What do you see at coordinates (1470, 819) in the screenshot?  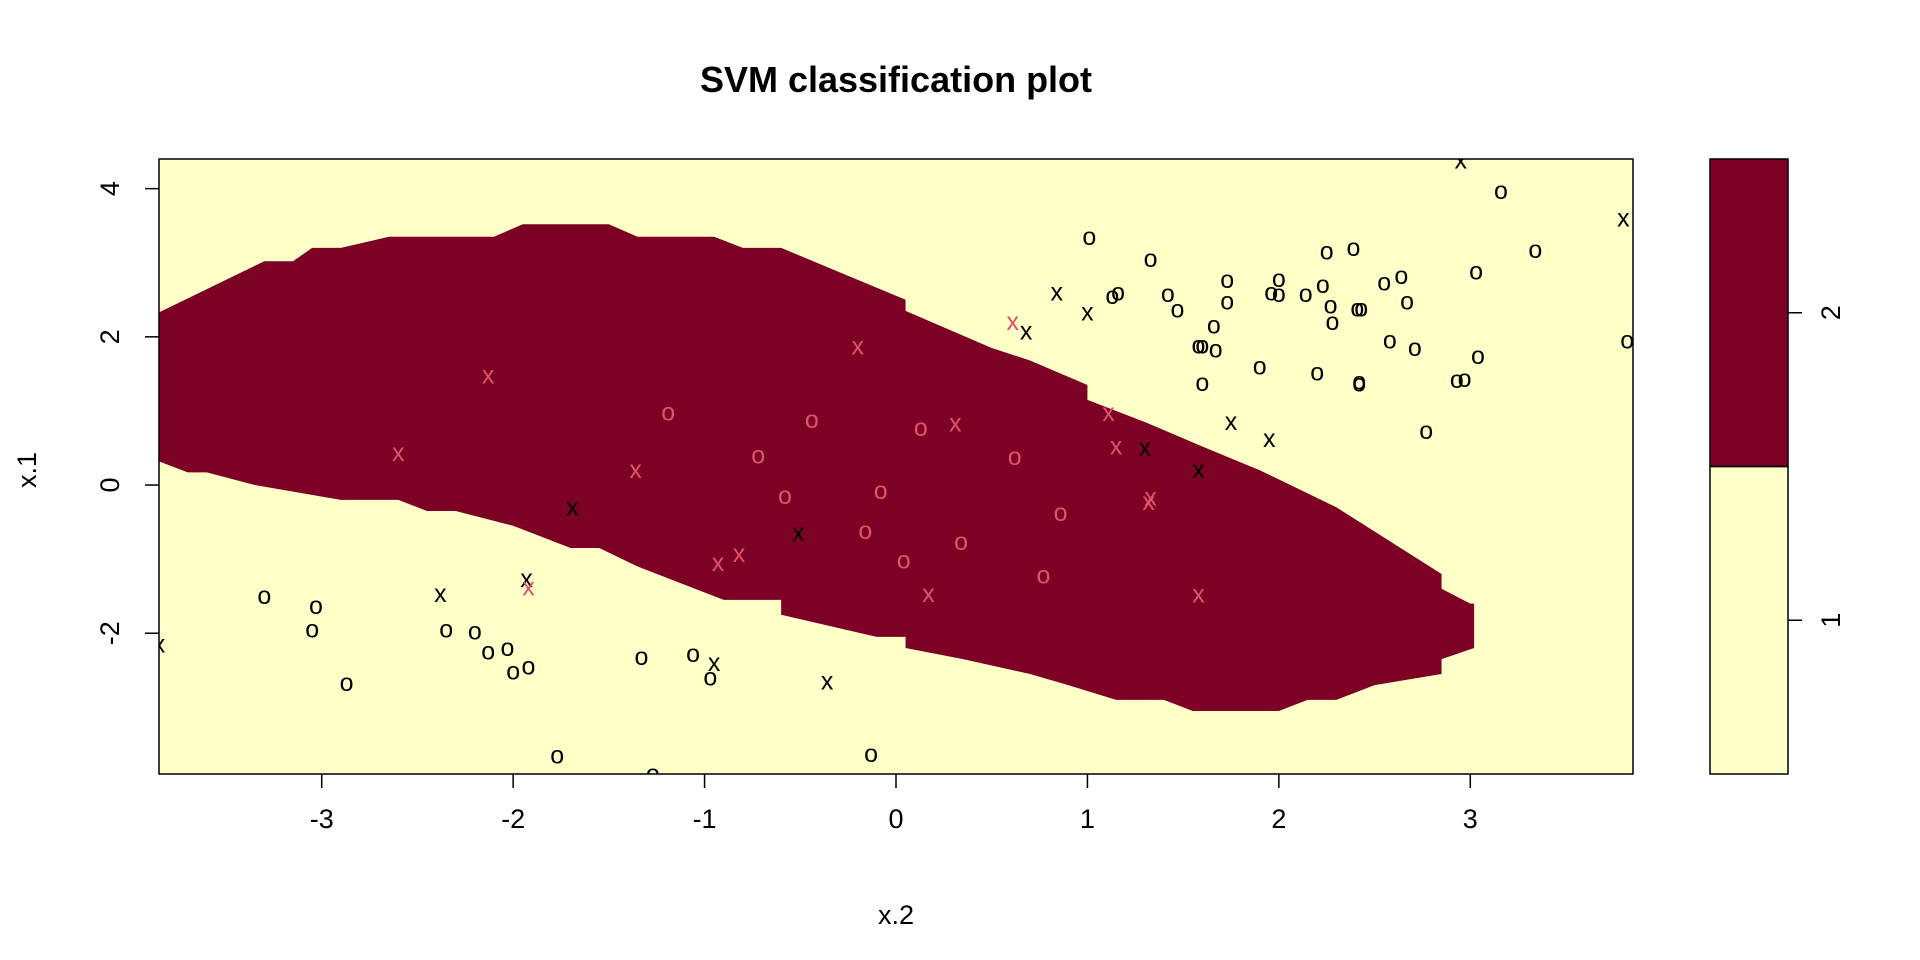 I see `x-tick-label: 3` at bounding box center [1470, 819].